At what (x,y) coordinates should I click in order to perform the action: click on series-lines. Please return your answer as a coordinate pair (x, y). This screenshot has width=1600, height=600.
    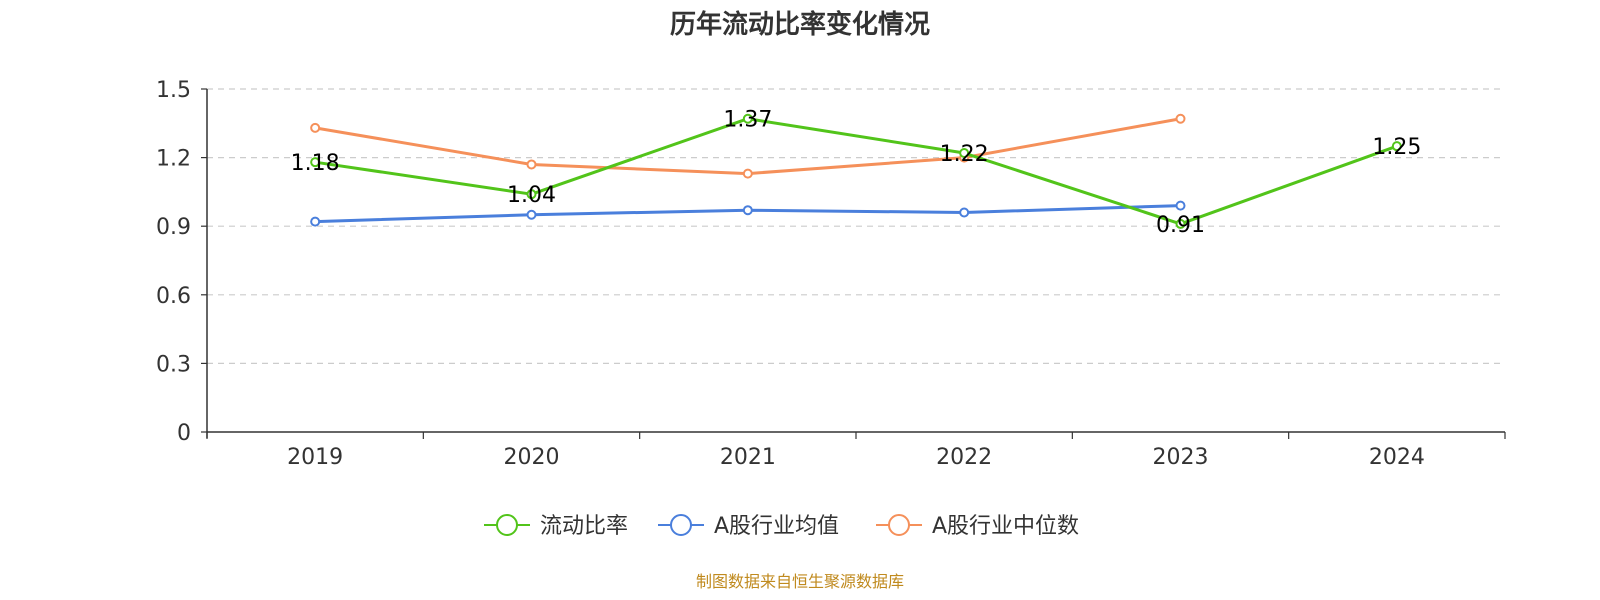
    Looking at the image, I should click on (856, 171).